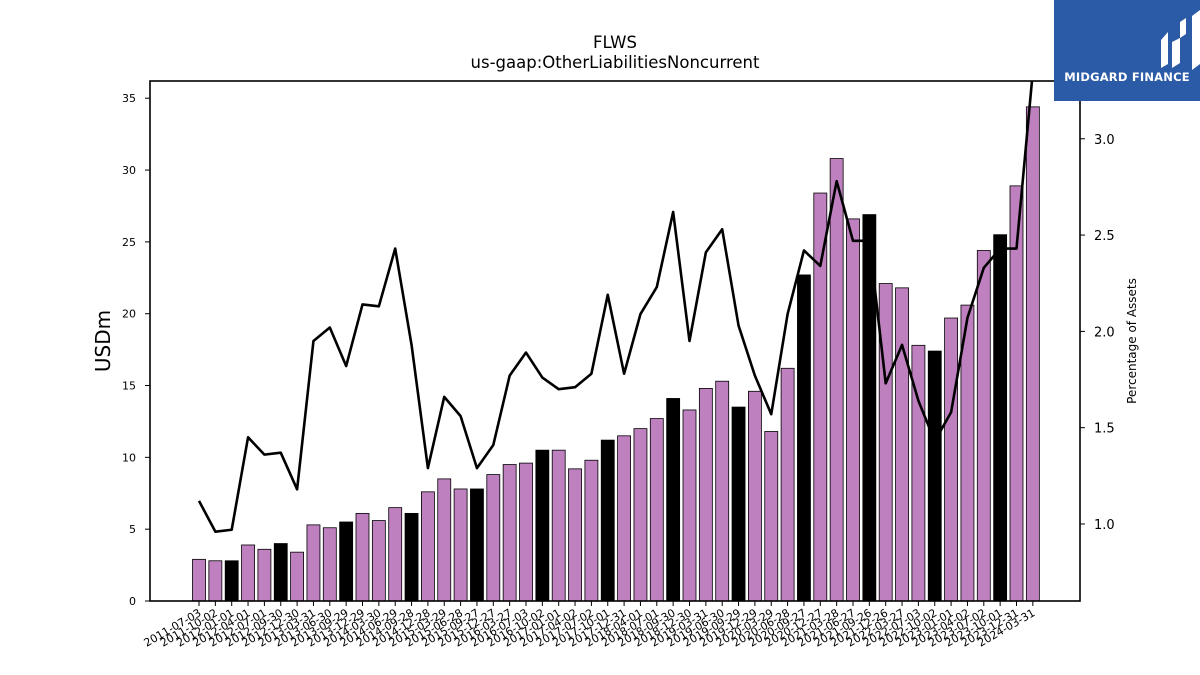  Describe the element at coordinates (1104, 429) in the screenshot. I see `y2-tick-label: 1.5` at that location.